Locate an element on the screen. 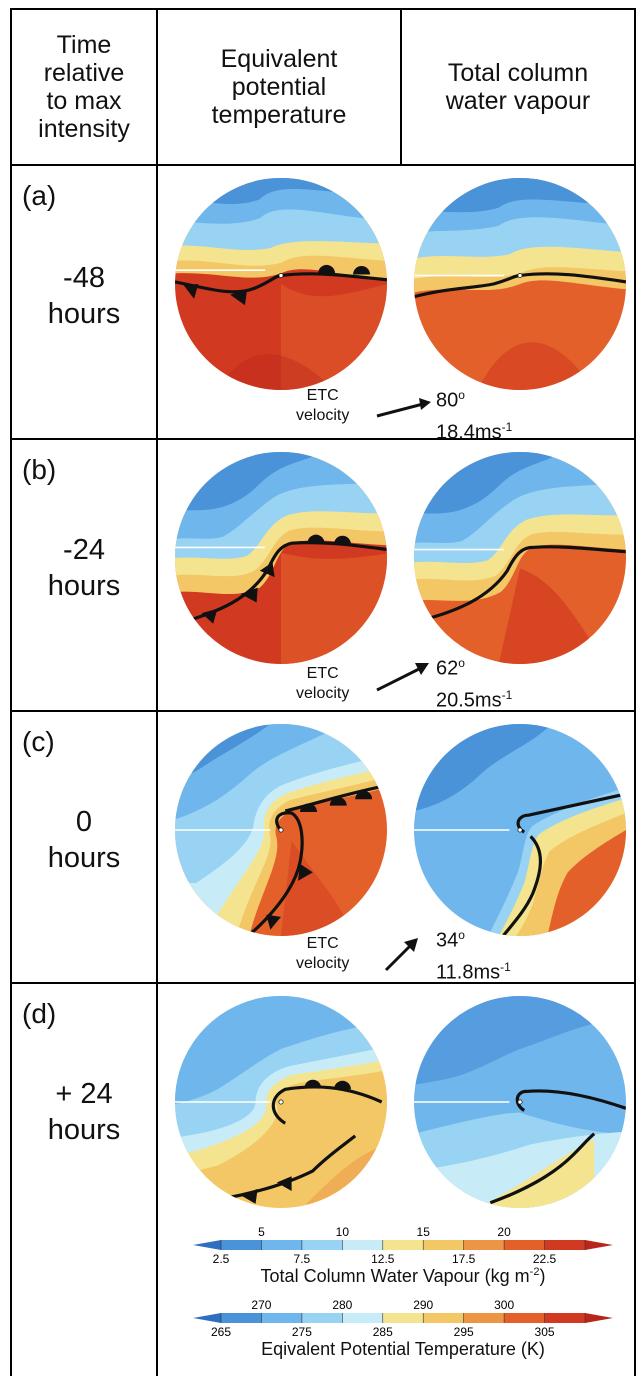 The image size is (639, 1380). theta-e-map-a is located at coordinates (281, 284).